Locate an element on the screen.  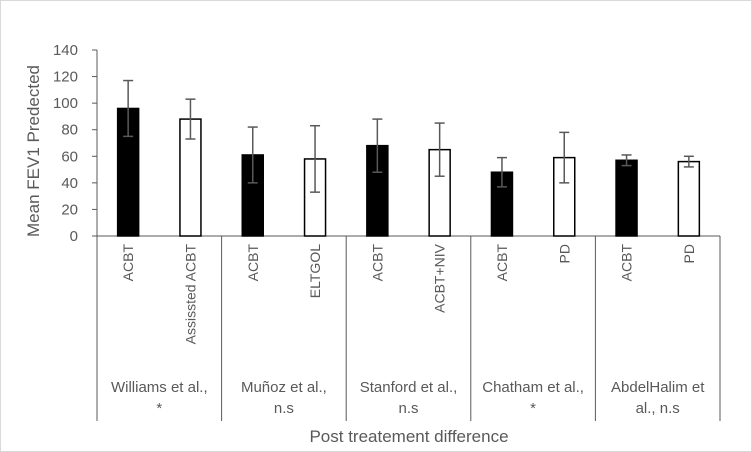
group-label: Chatham et al., is located at coordinates (533, 387).